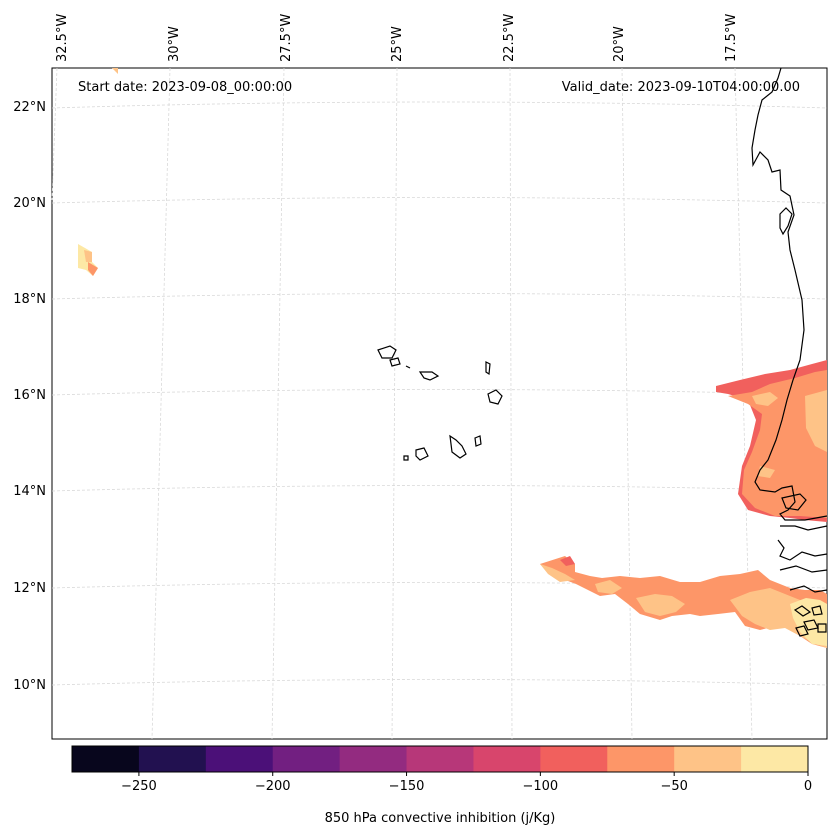  What do you see at coordinates (816, 421) in the screenshot?
I see `cin-band-north-light1` at bounding box center [816, 421].